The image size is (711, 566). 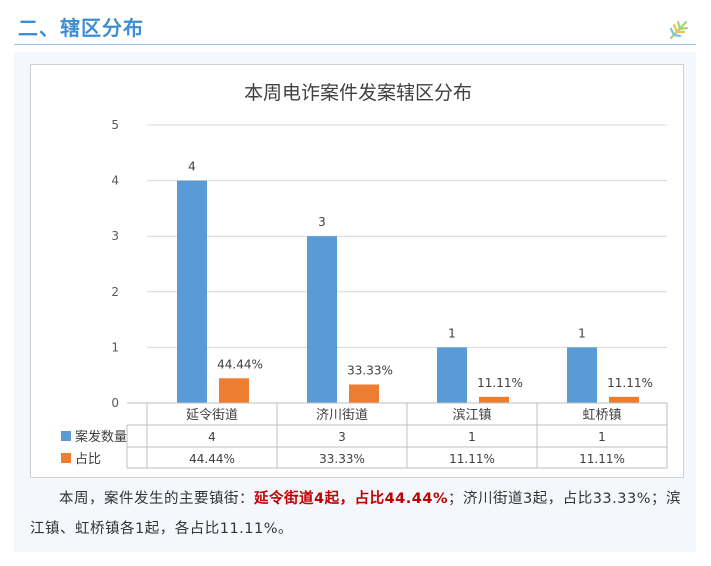 I want to click on x-category-label: 滨江镇, so click(x=471, y=415).